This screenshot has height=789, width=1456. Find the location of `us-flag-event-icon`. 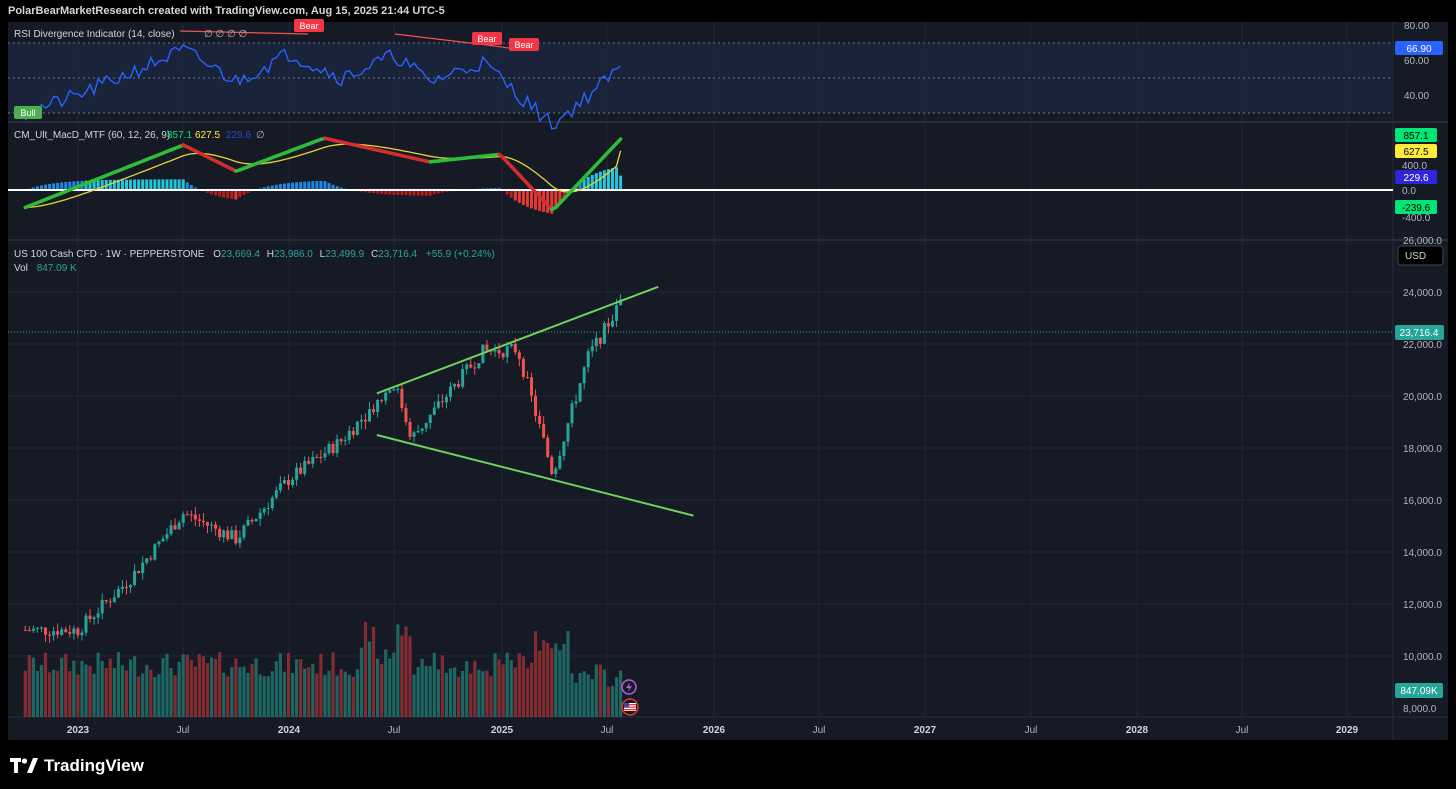

us-flag-event-icon is located at coordinates (630, 707).